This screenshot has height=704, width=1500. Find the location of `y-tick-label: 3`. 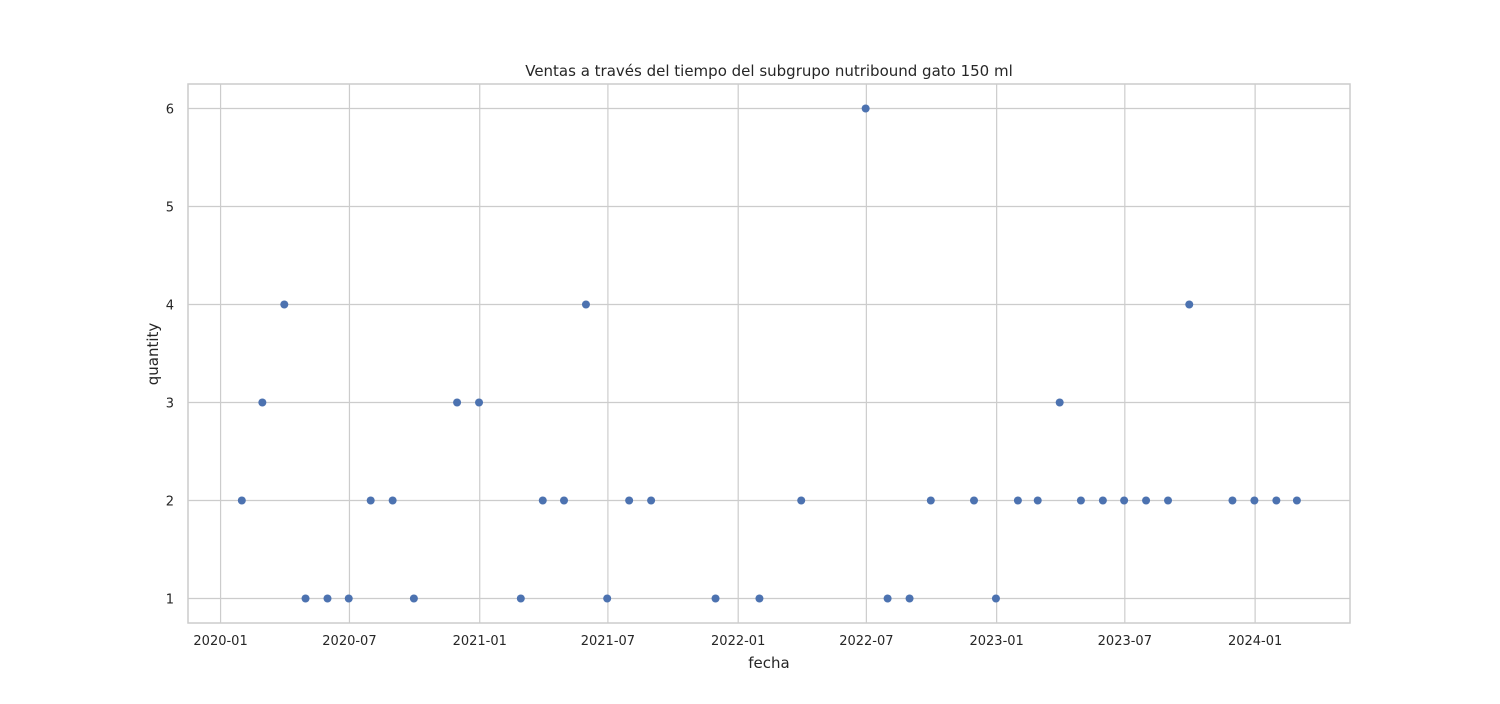

y-tick-label: 3 is located at coordinates (170, 404).